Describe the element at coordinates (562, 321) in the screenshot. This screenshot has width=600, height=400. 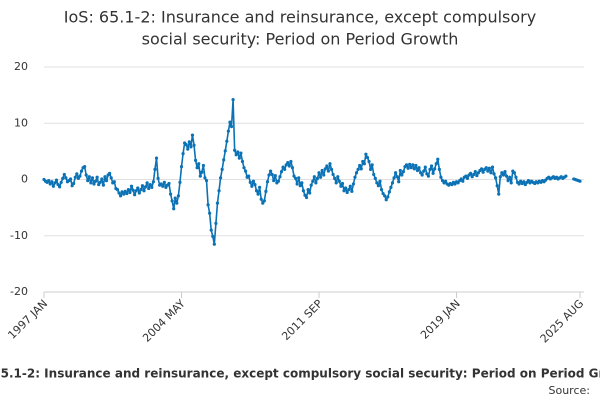
I see `x-tick-label: 2025 AUG` at that location.